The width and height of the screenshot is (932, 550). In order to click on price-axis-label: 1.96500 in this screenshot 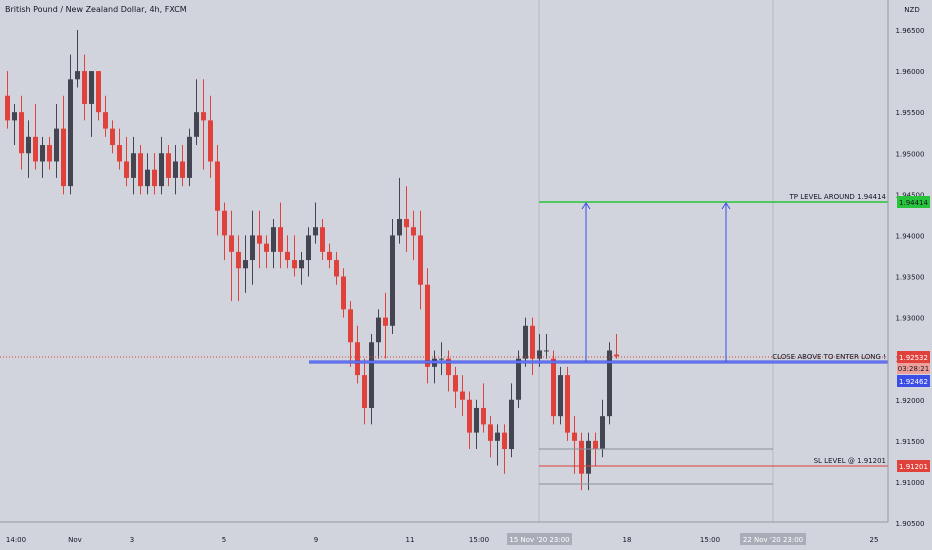, I will do `click(910, 31)`.